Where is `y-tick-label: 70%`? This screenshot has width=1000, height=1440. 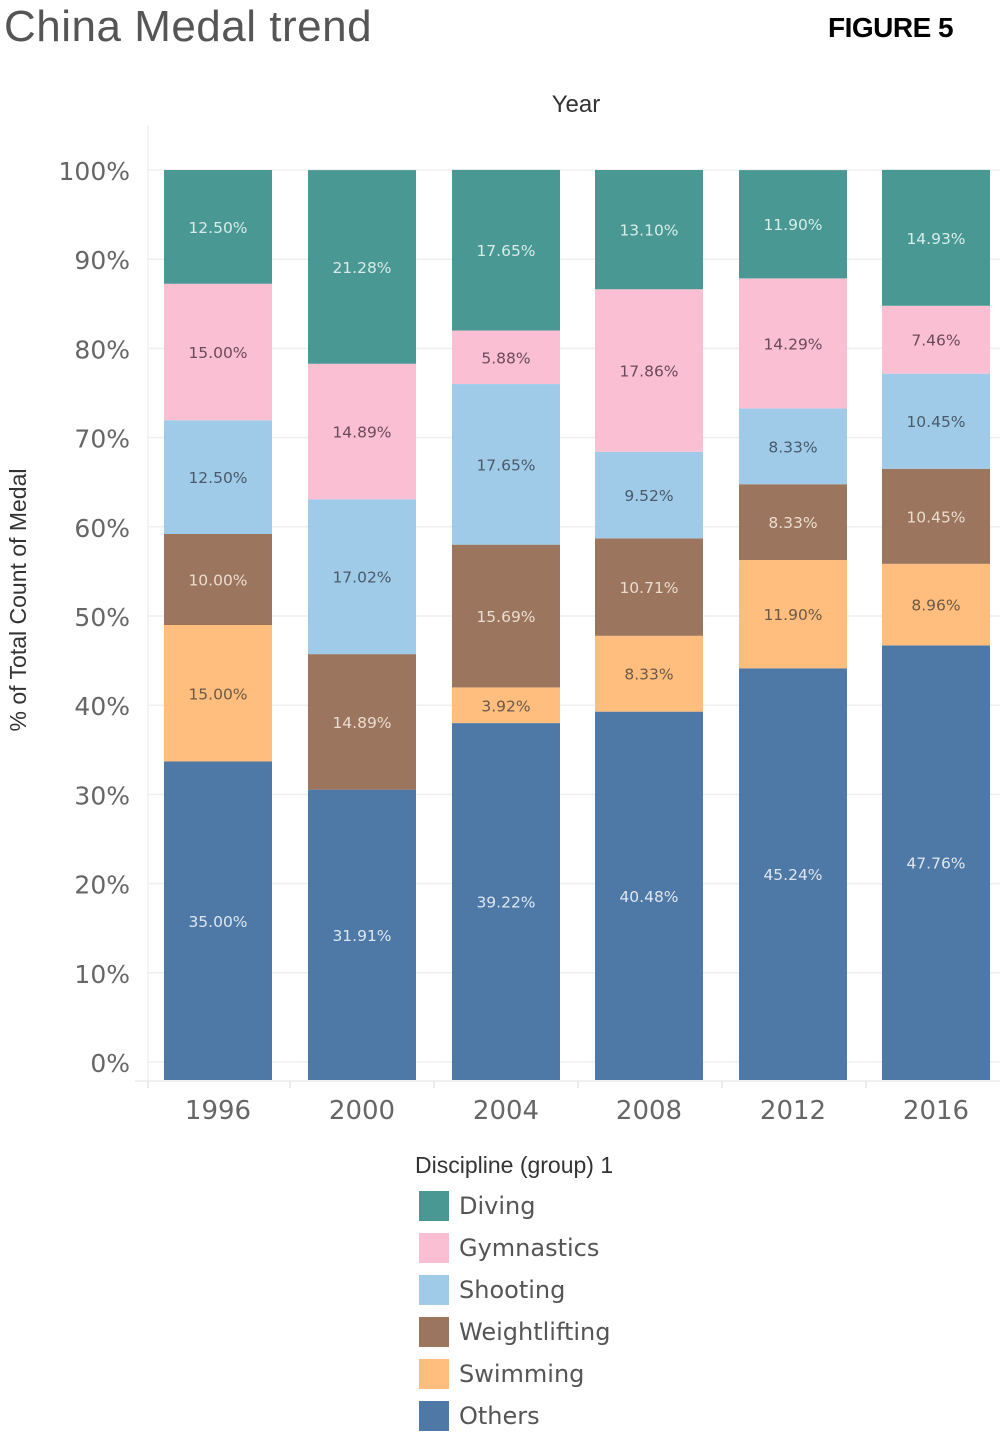
y-tick-label: 70% is located at coordinates (102, 439).